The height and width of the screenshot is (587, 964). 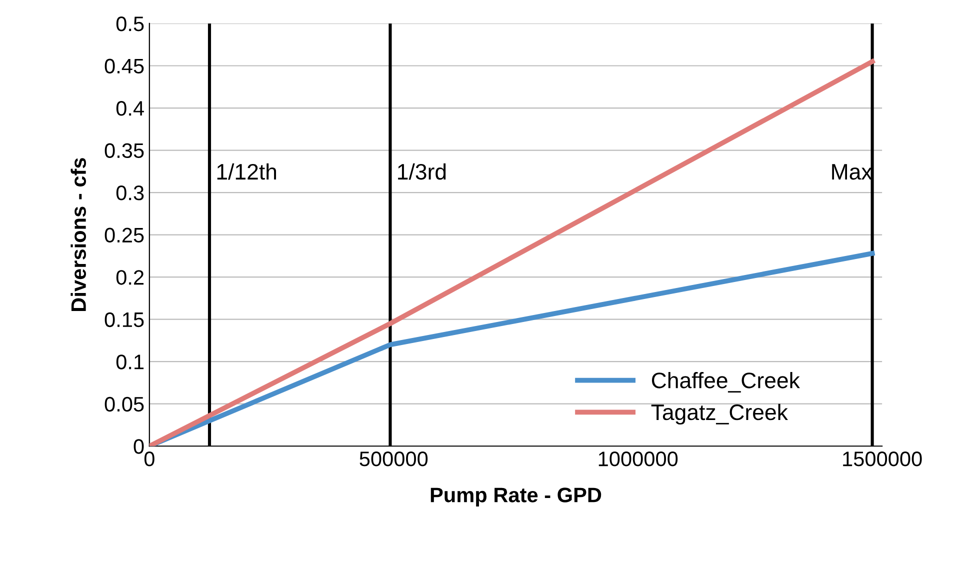 What do you see at coordinates (149, 459) in the screenshot?
I see `x-tick-label: 0` at bounding box center [149, 459].